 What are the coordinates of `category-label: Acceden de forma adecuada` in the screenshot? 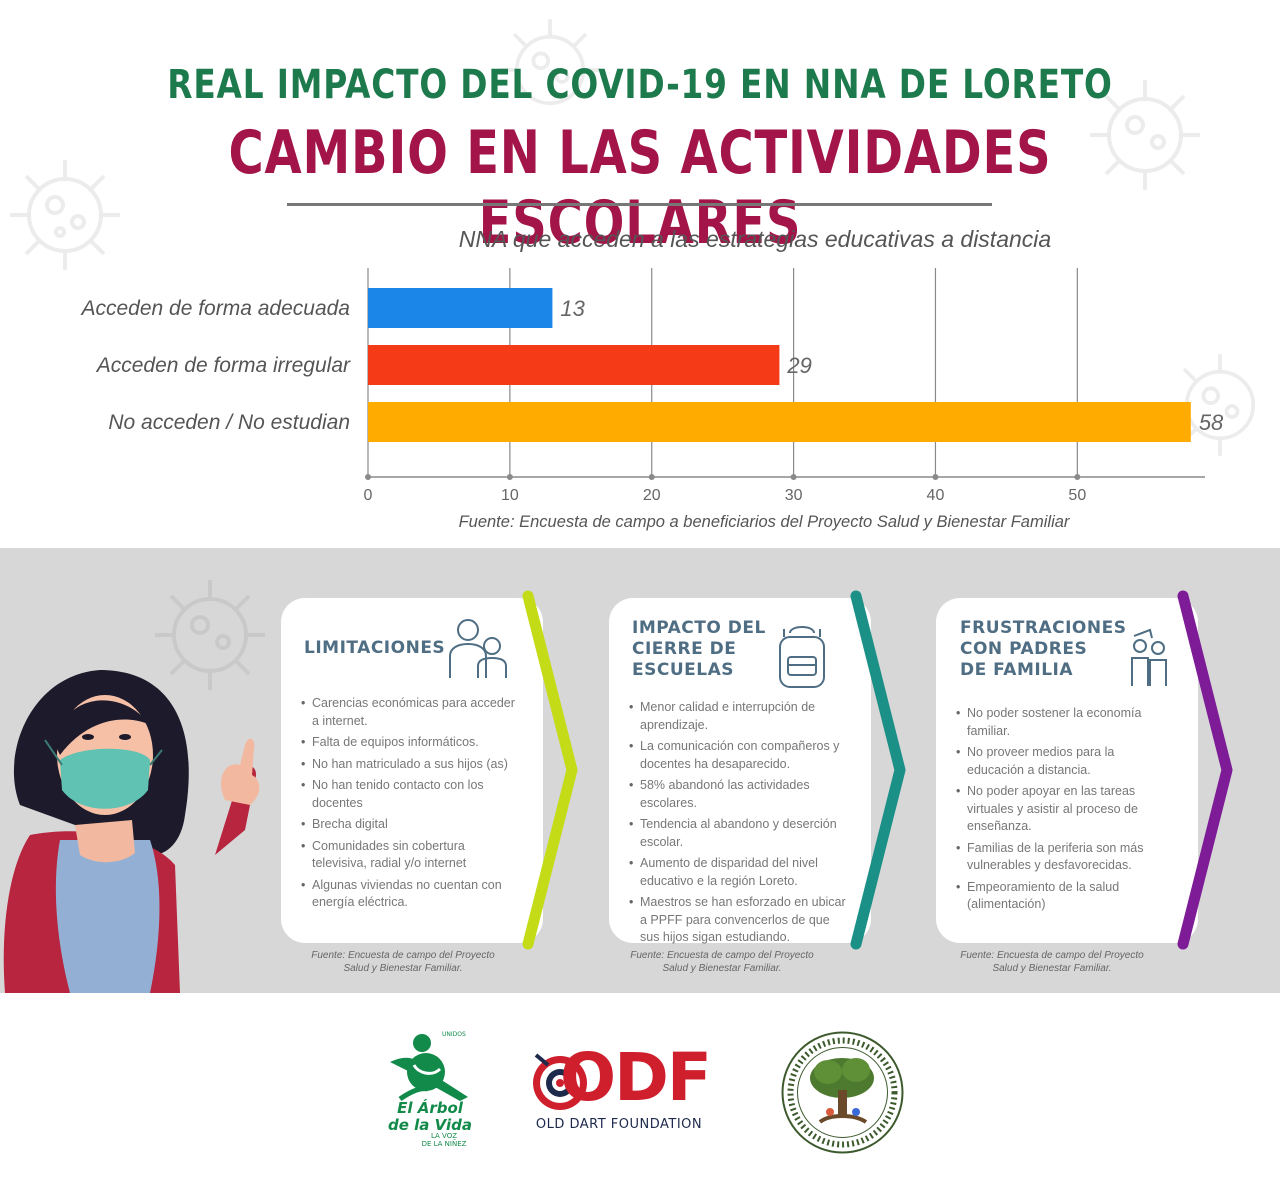 It's located at (214, 308).